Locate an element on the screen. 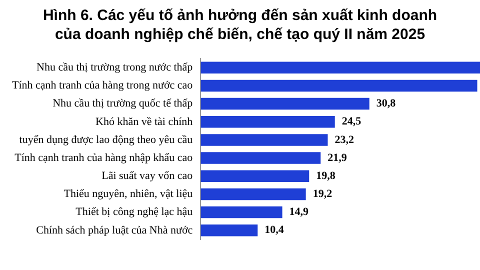  y-tick-label: Thiếu nguyên, nhiên, vật liệu is located at coordinates (129, 194).